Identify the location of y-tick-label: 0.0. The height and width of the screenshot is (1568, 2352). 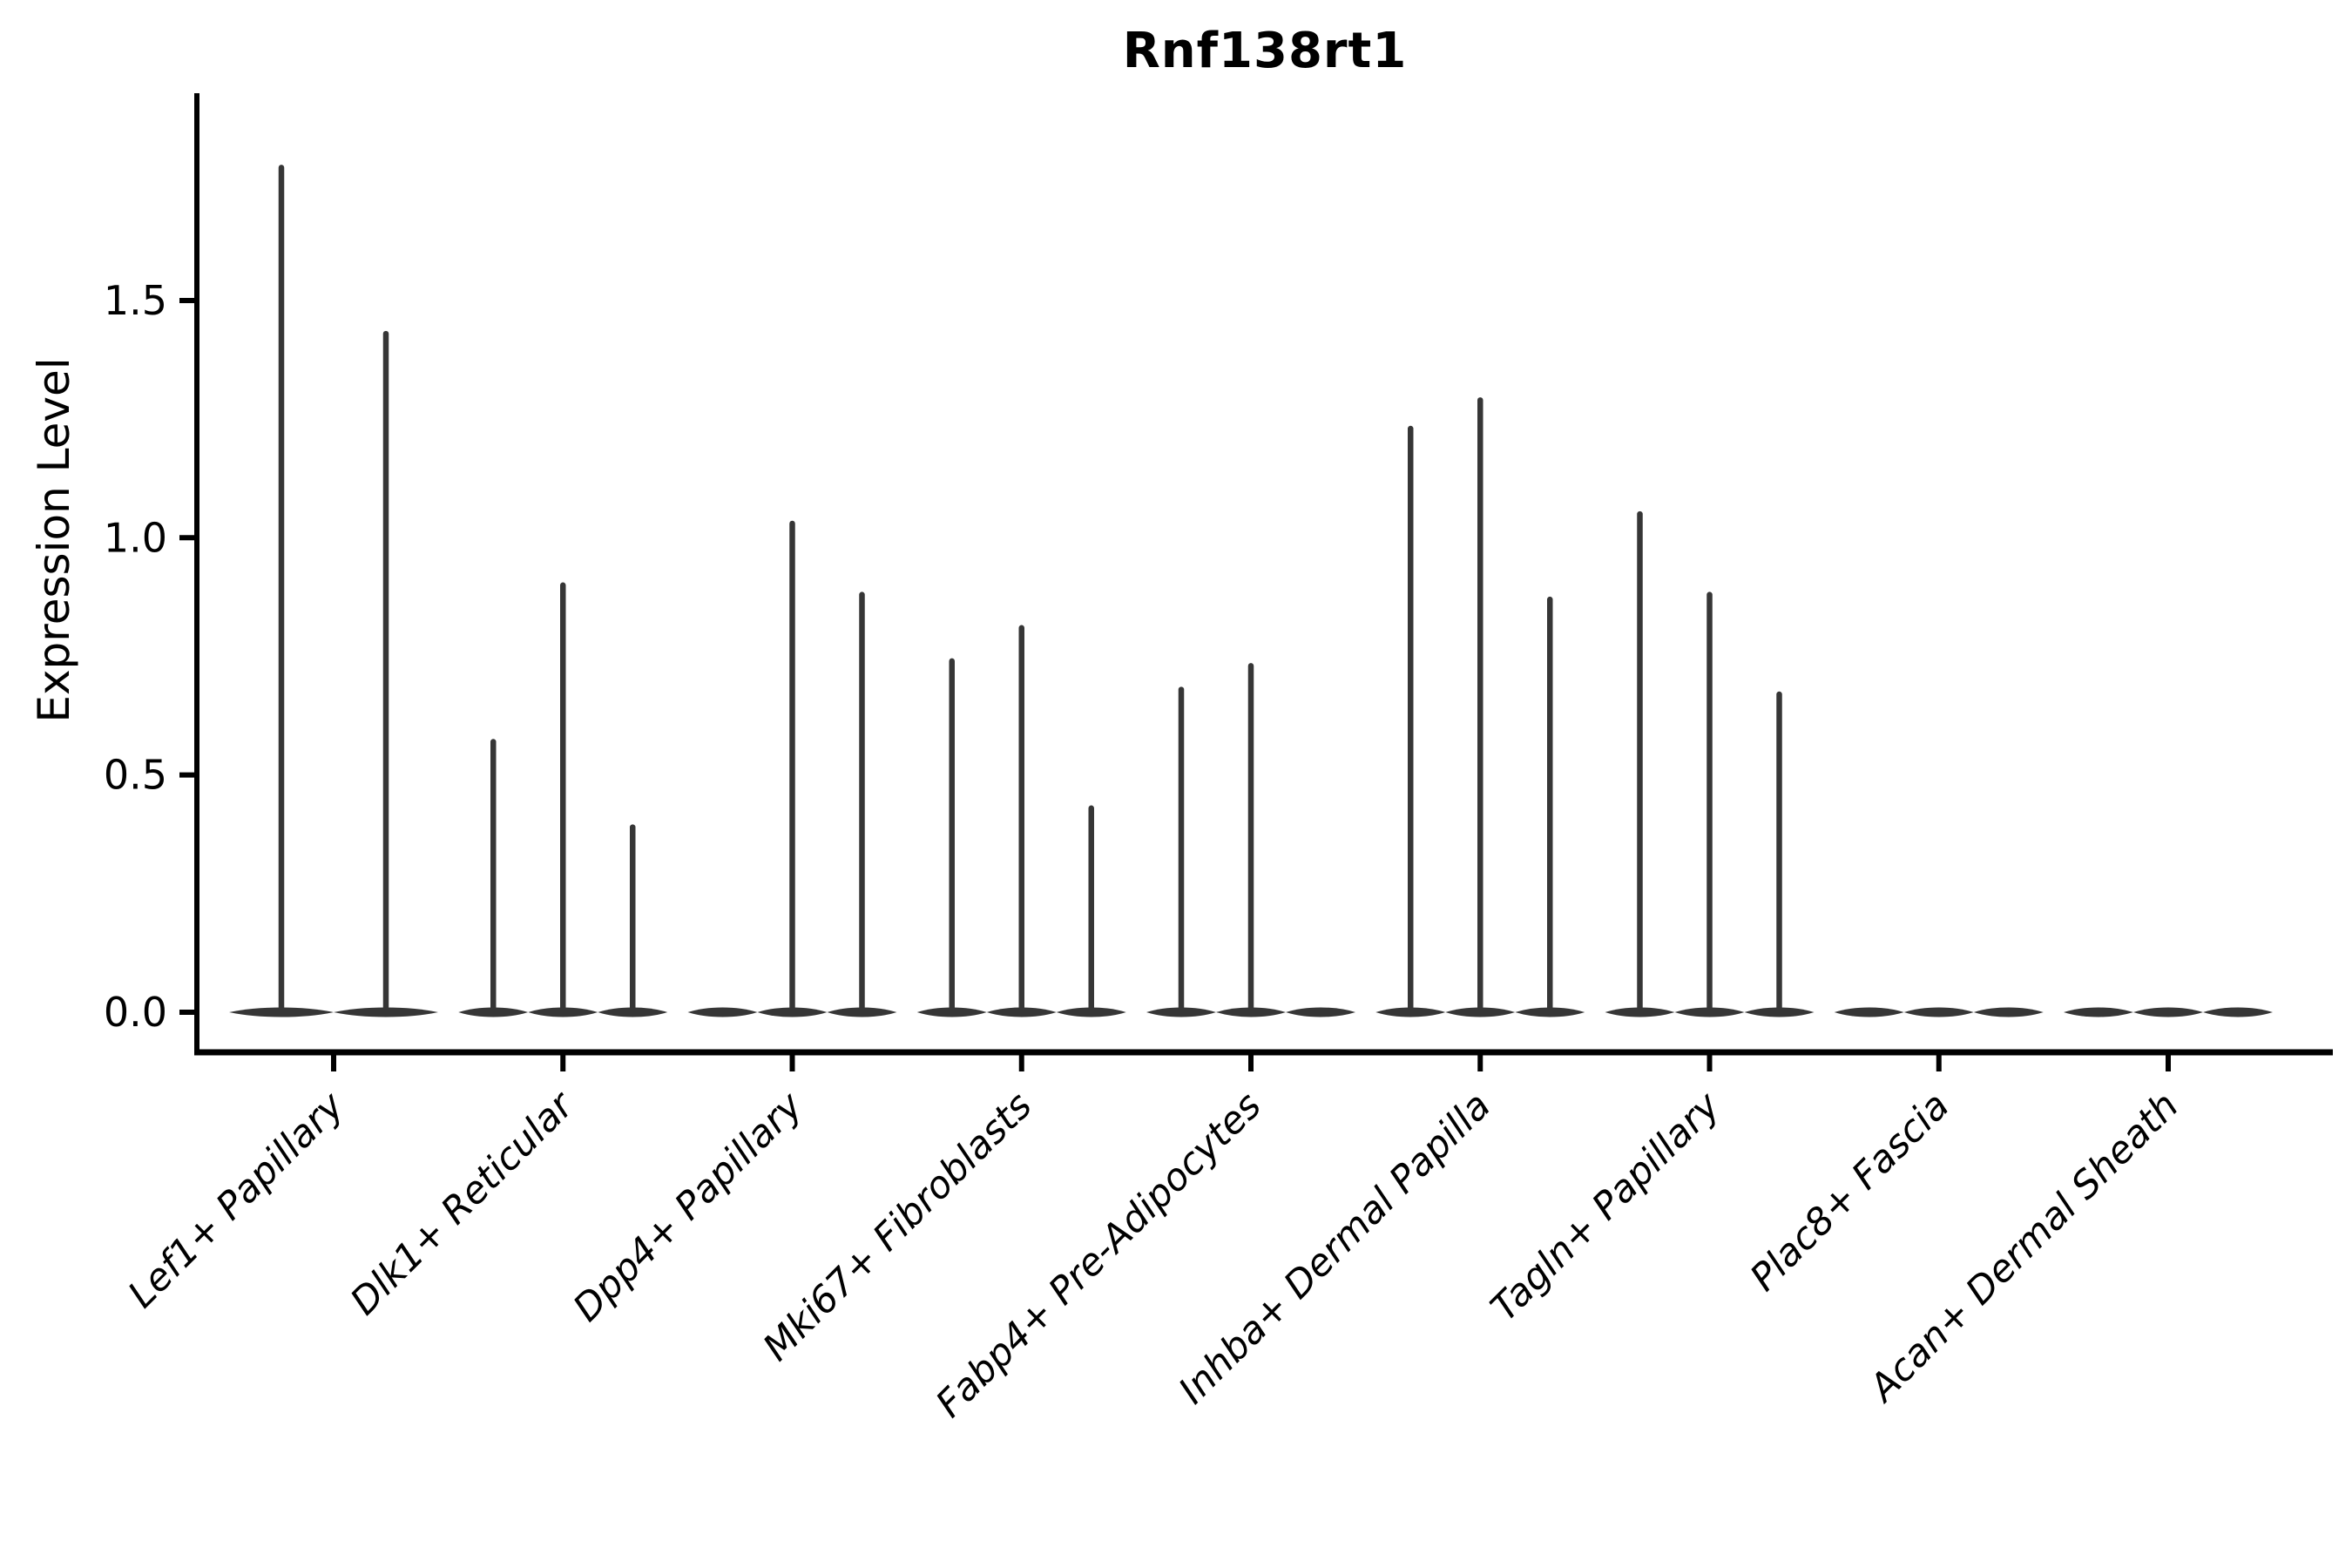
(135, 1013).